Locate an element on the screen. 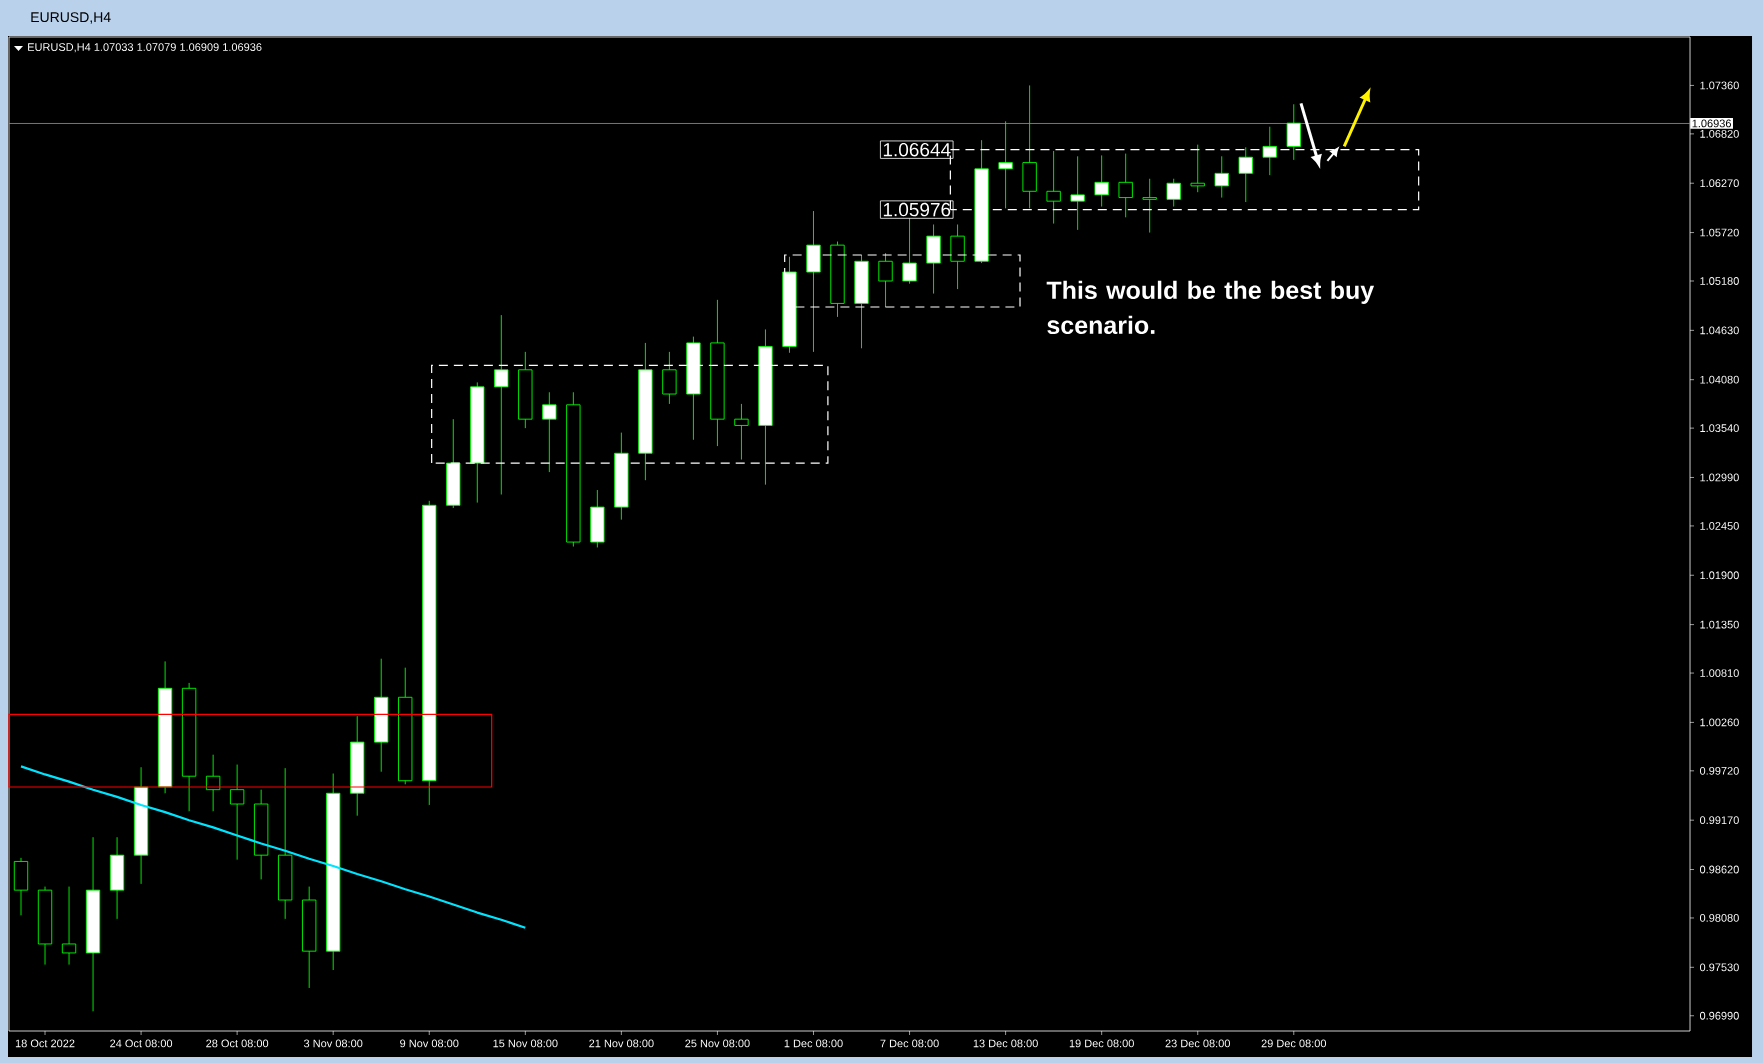 This screenshot has height=1063, width=1763. x-tick-label: 9 Nov 08:00 is located at coordinates (429, 1043).